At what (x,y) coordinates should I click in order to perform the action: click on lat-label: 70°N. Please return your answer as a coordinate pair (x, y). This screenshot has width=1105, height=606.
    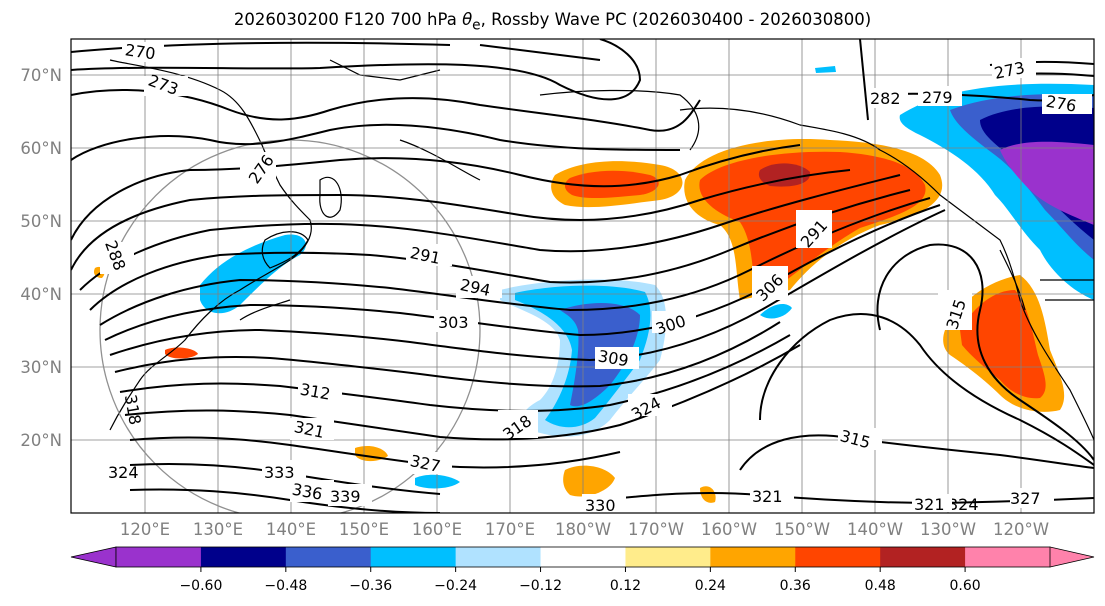
    Looking at the image, I should click on (41, 75).